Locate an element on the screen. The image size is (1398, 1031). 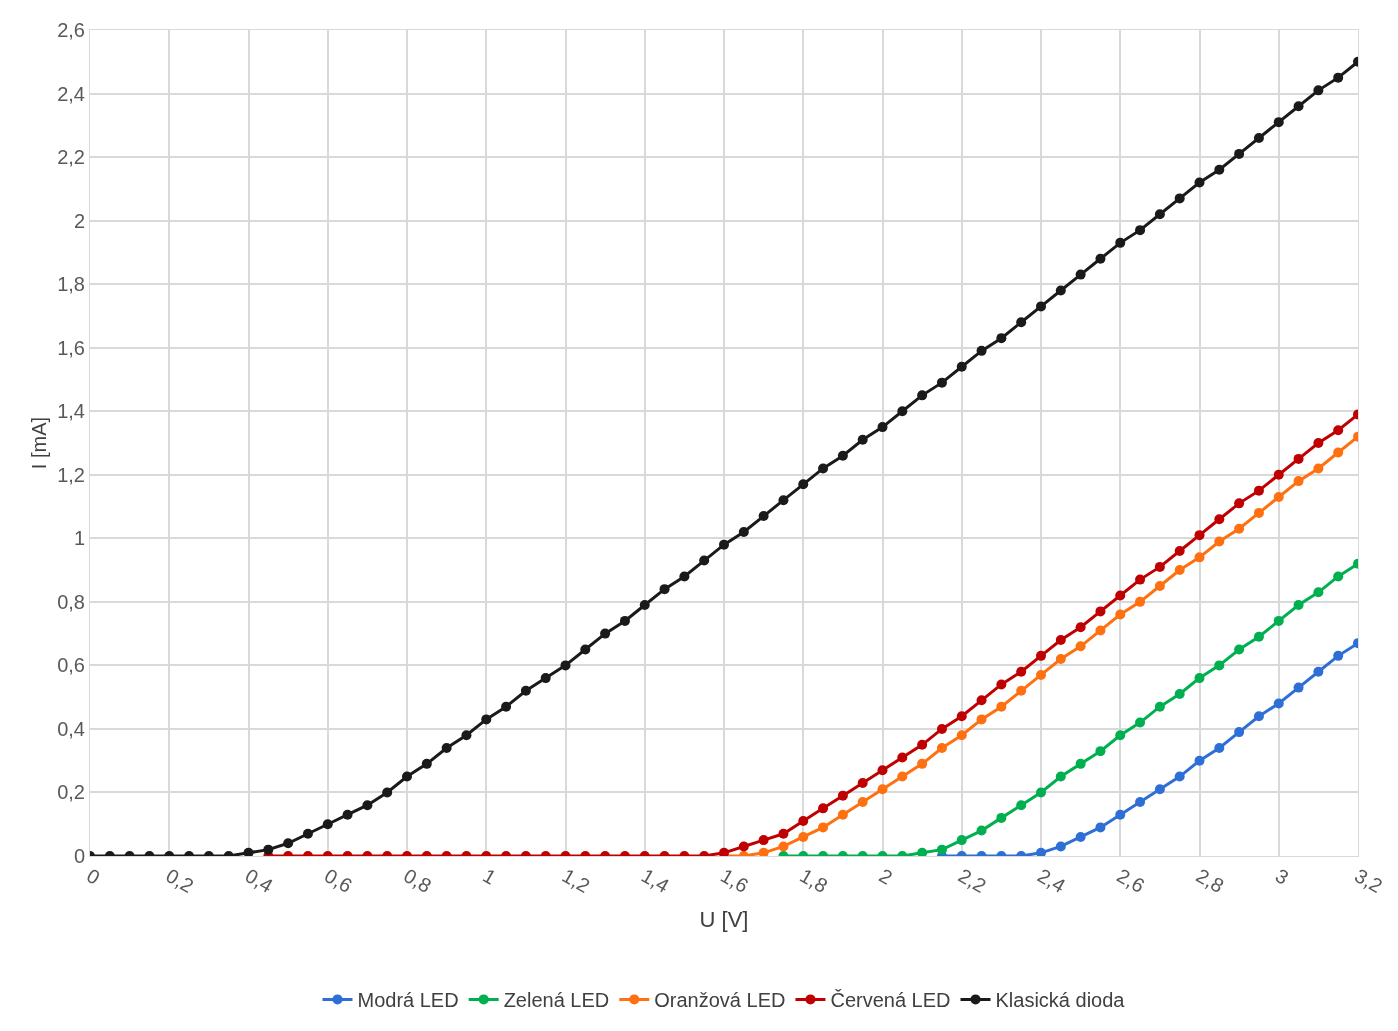
y-tick-label: 0,4 is located at coordinates (71, 728).